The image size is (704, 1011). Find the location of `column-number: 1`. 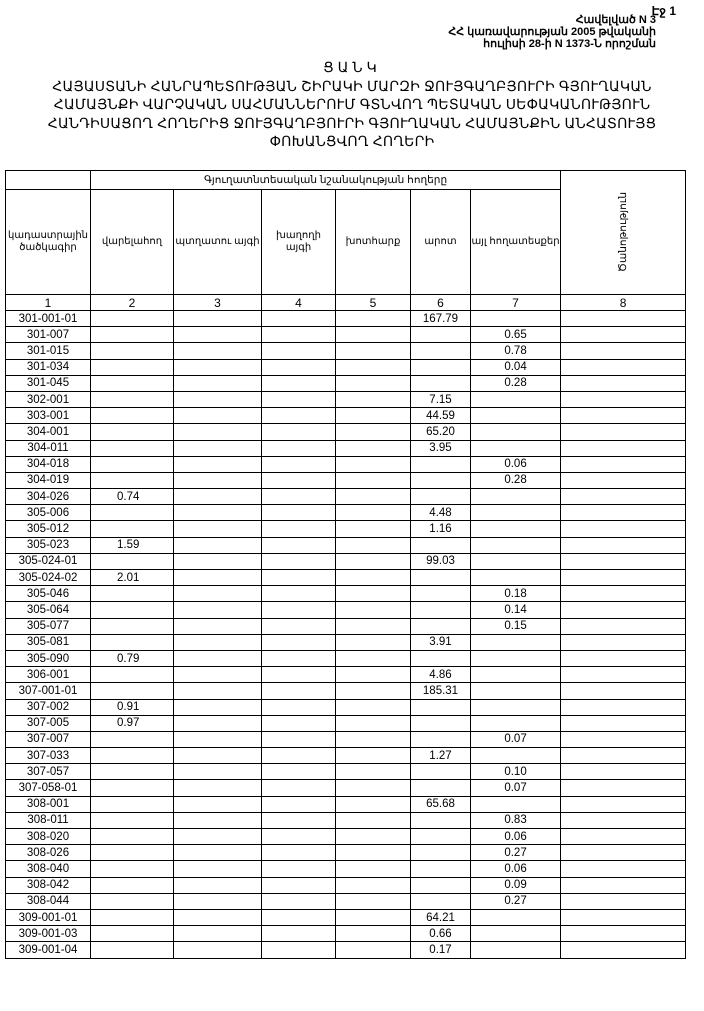

column-number: 1 is located at coordinates (48, 302).